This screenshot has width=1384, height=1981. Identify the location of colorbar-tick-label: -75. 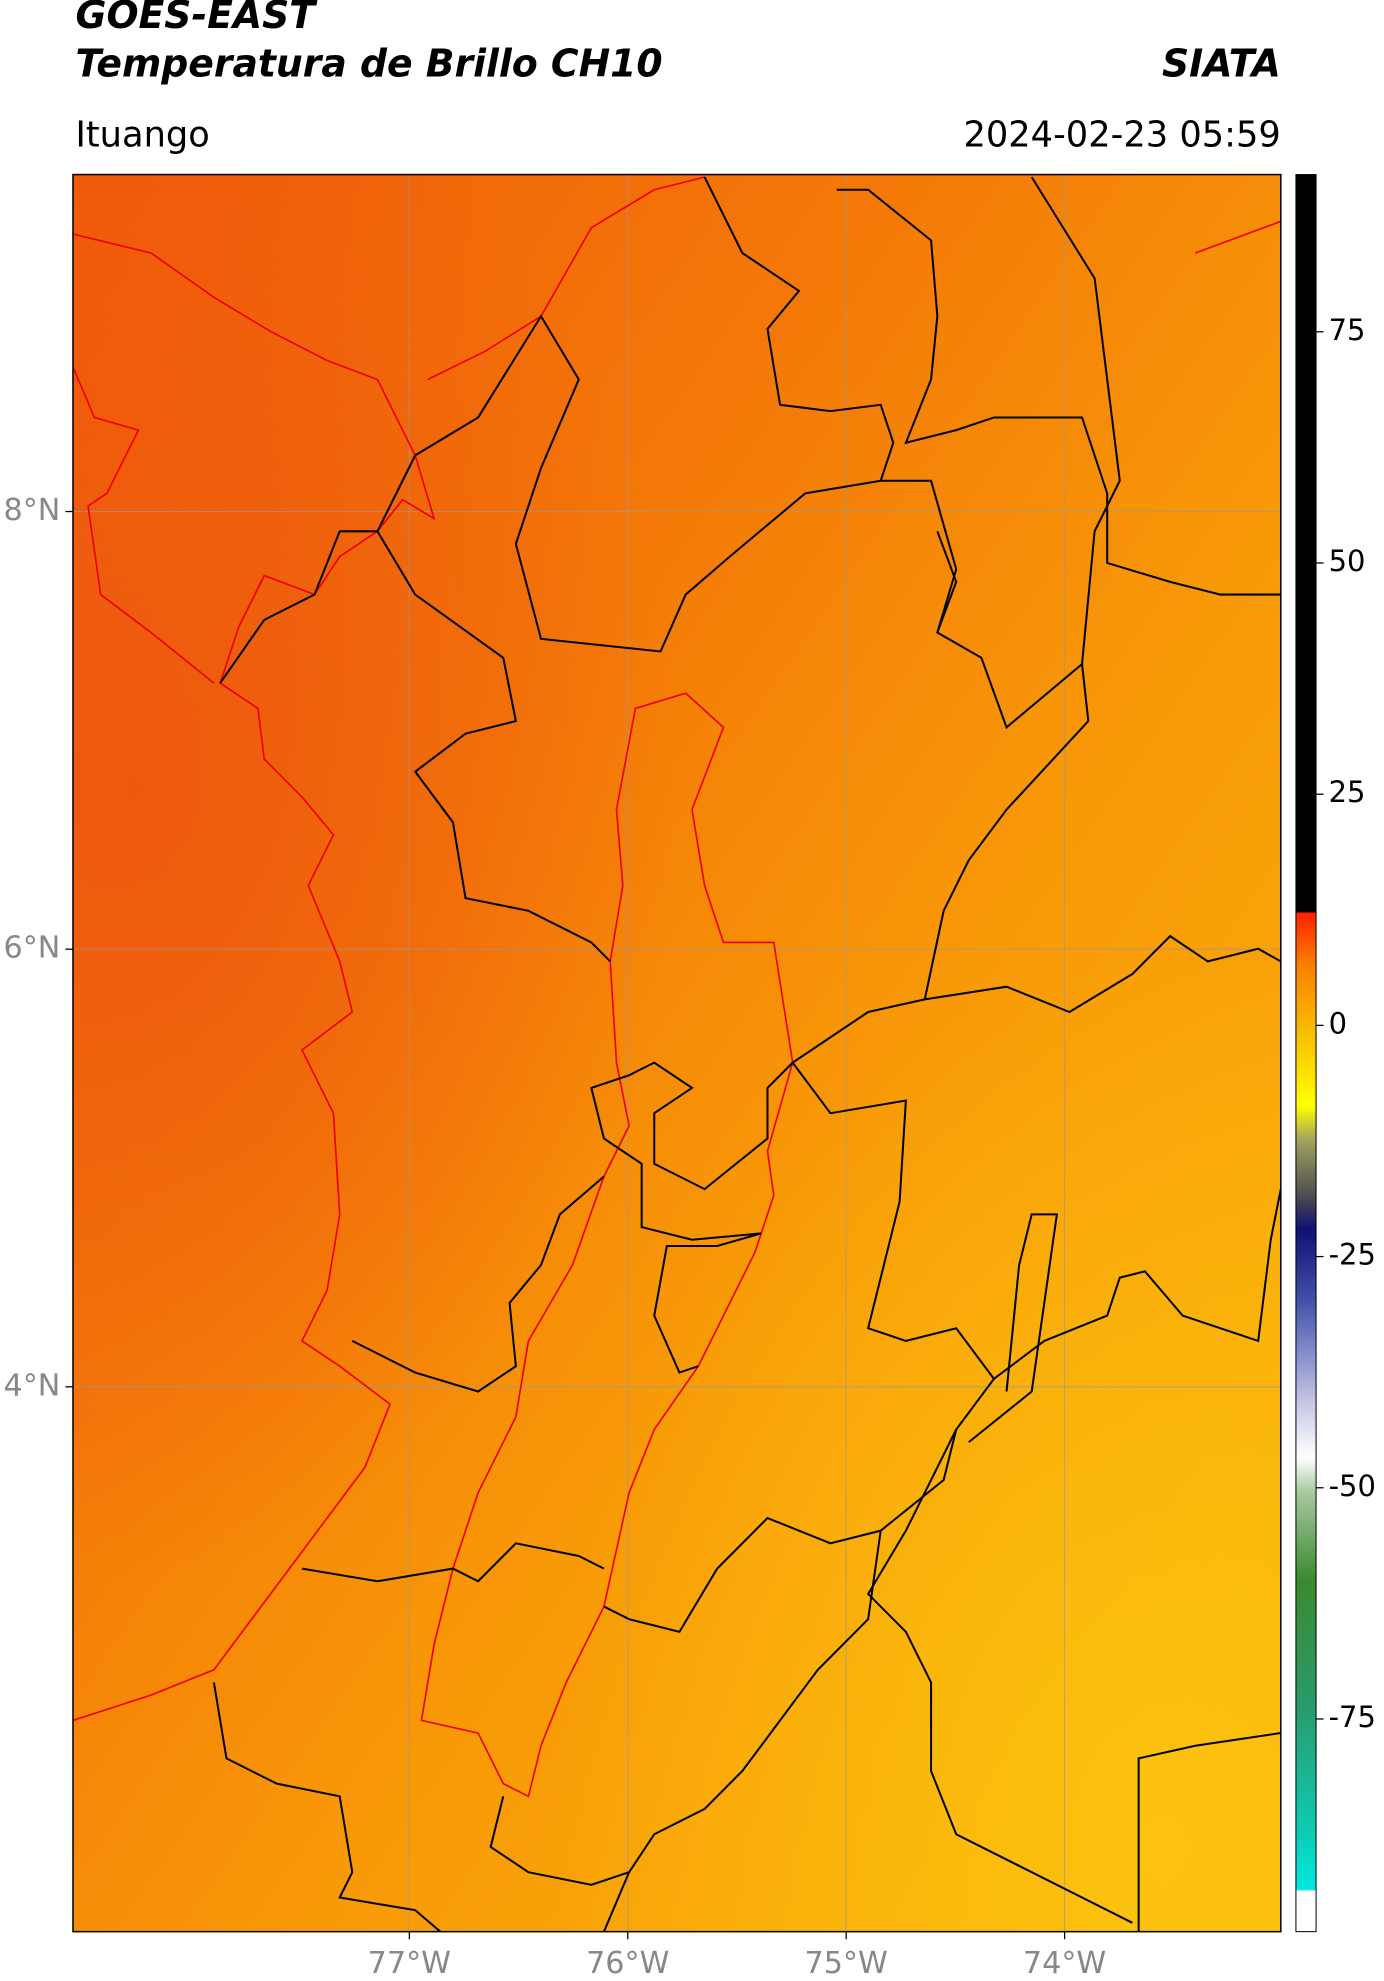
(1352, 1717).